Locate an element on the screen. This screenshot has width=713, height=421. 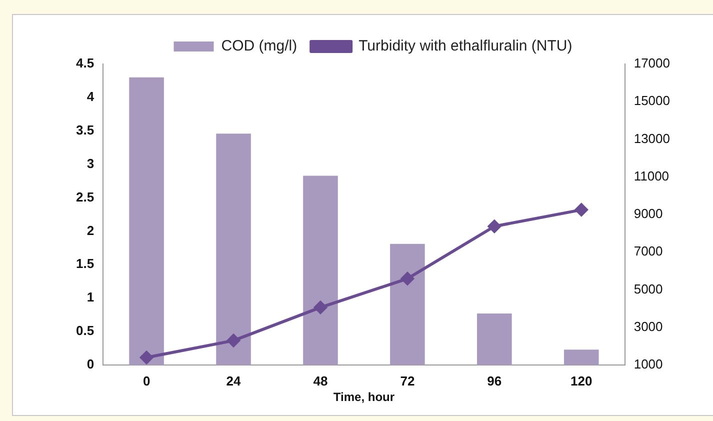
y-tick-label: 2 is located at coordinates (90, 230).